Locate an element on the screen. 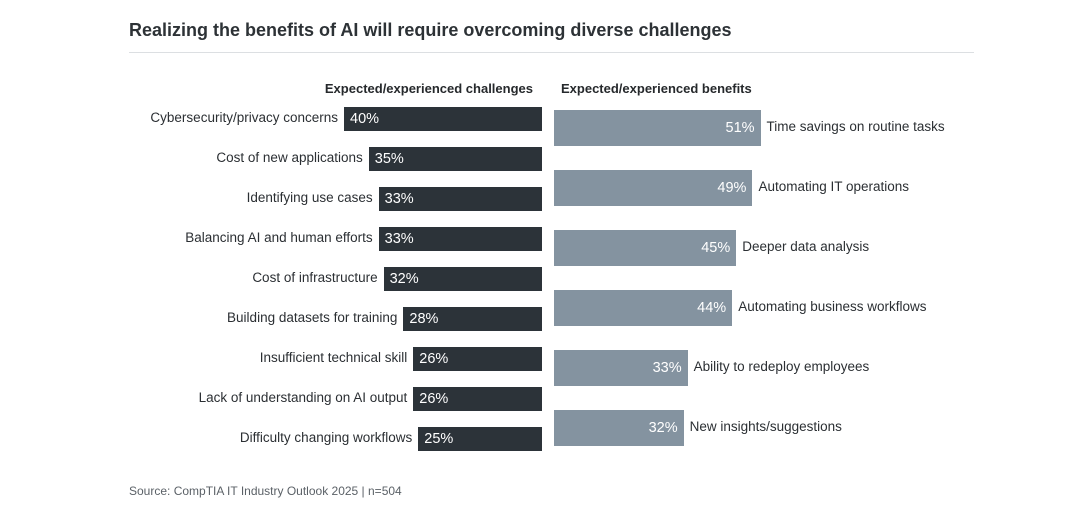 The image size is (1080, 529). challenge-bar: 40% is located at coordinates (443, 119).